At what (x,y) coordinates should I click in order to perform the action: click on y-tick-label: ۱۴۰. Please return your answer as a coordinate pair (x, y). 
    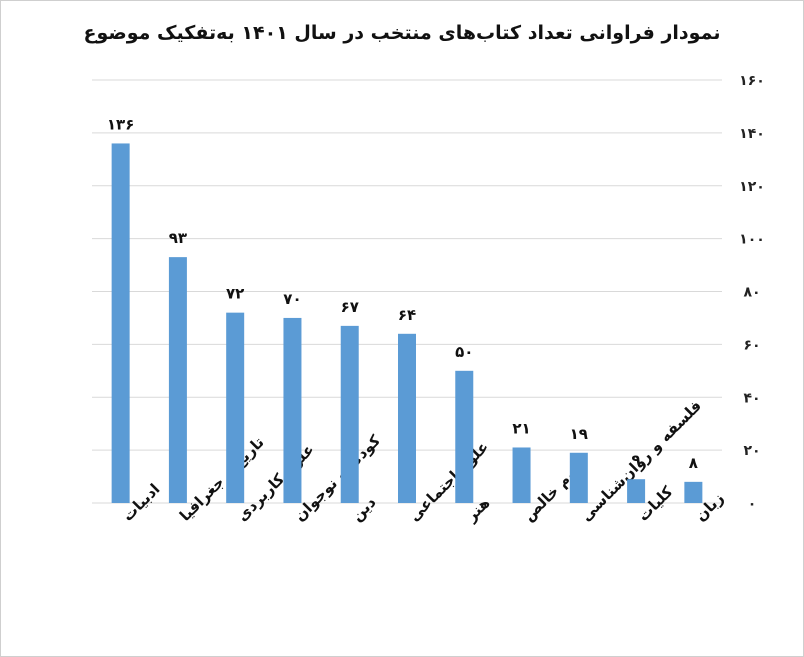
    Looking at the image, I should click on (752, 134).